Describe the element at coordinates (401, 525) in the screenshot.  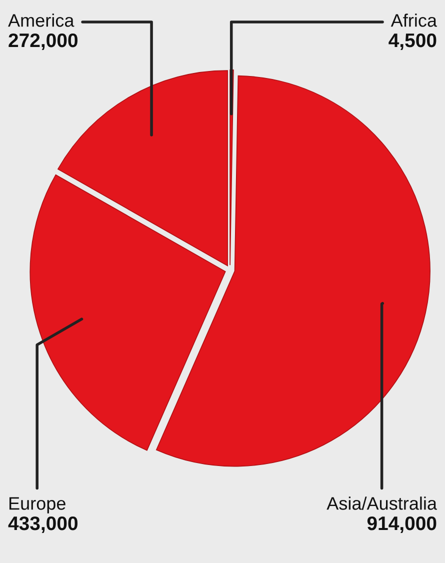
I see `data-label: 914,000` at that location.